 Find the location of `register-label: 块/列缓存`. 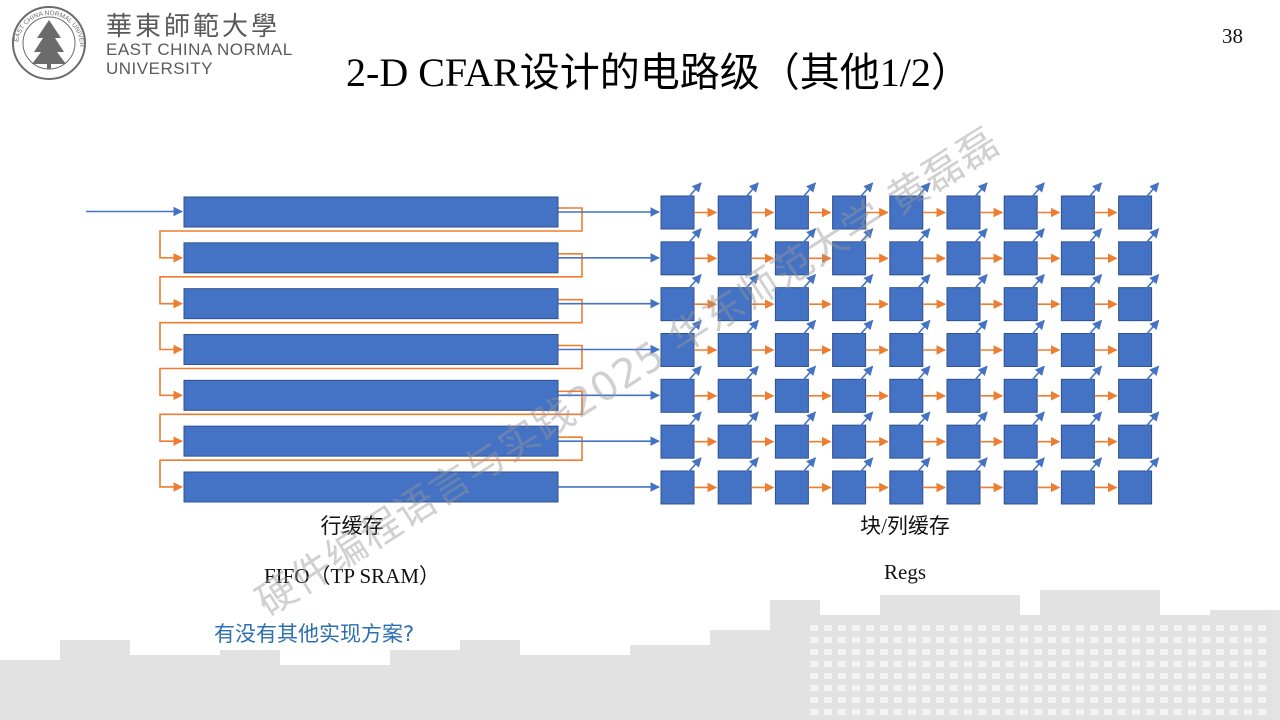

register-label: 块/列缓存 is located at coordinates (905, 526).